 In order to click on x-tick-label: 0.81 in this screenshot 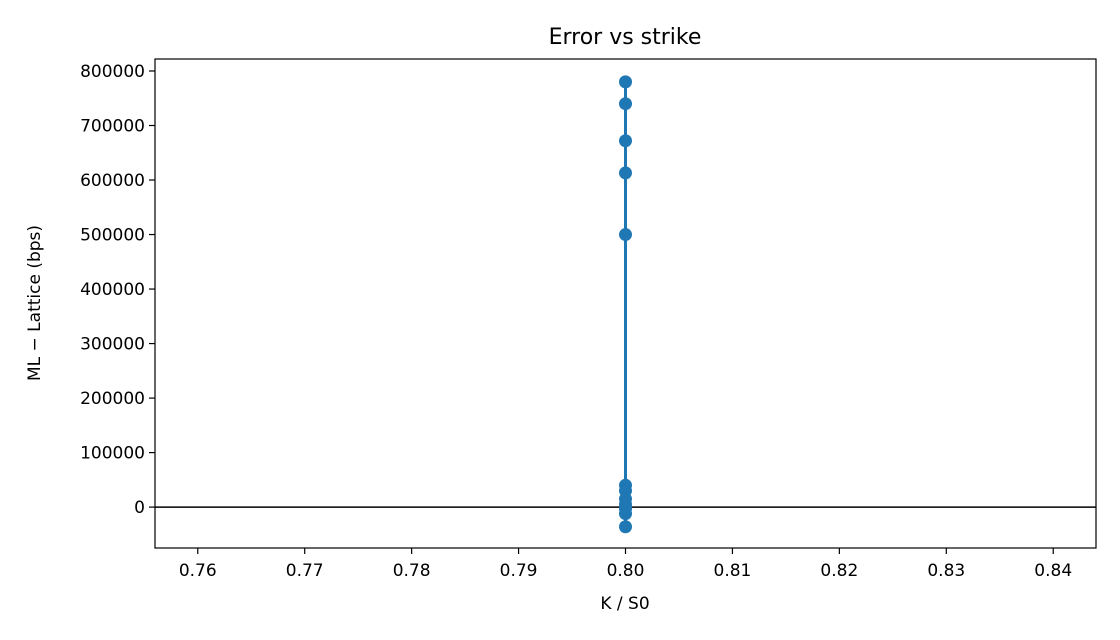, I will do `click(733, 571)`.